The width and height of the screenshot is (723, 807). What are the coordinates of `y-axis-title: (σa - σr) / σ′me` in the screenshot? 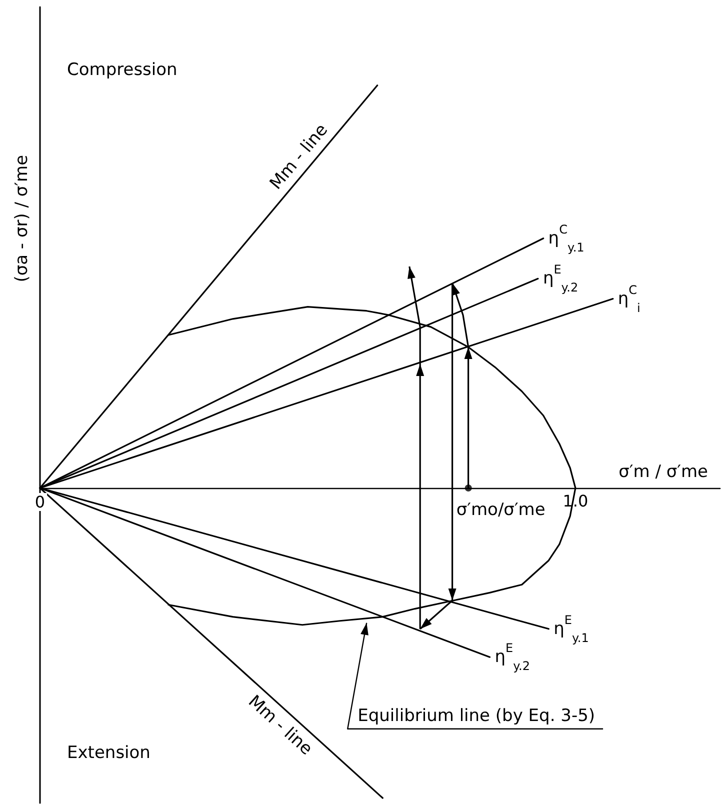 It's located at (22, 218).